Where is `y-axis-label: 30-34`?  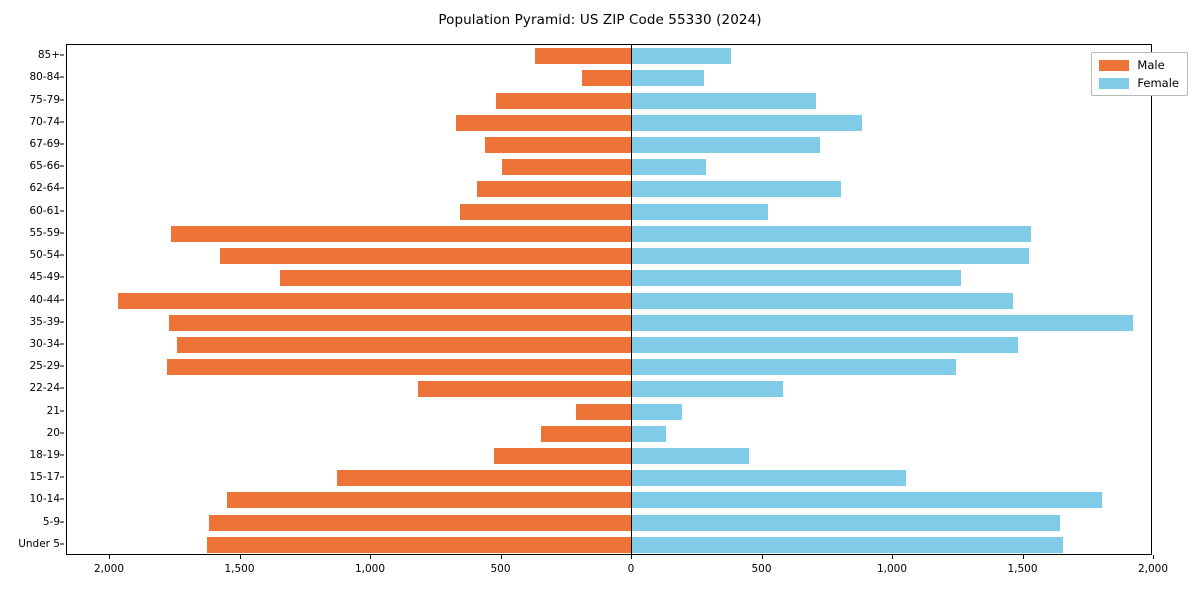 y-axis-label: 30-34 is located at coordinates (44, 343).